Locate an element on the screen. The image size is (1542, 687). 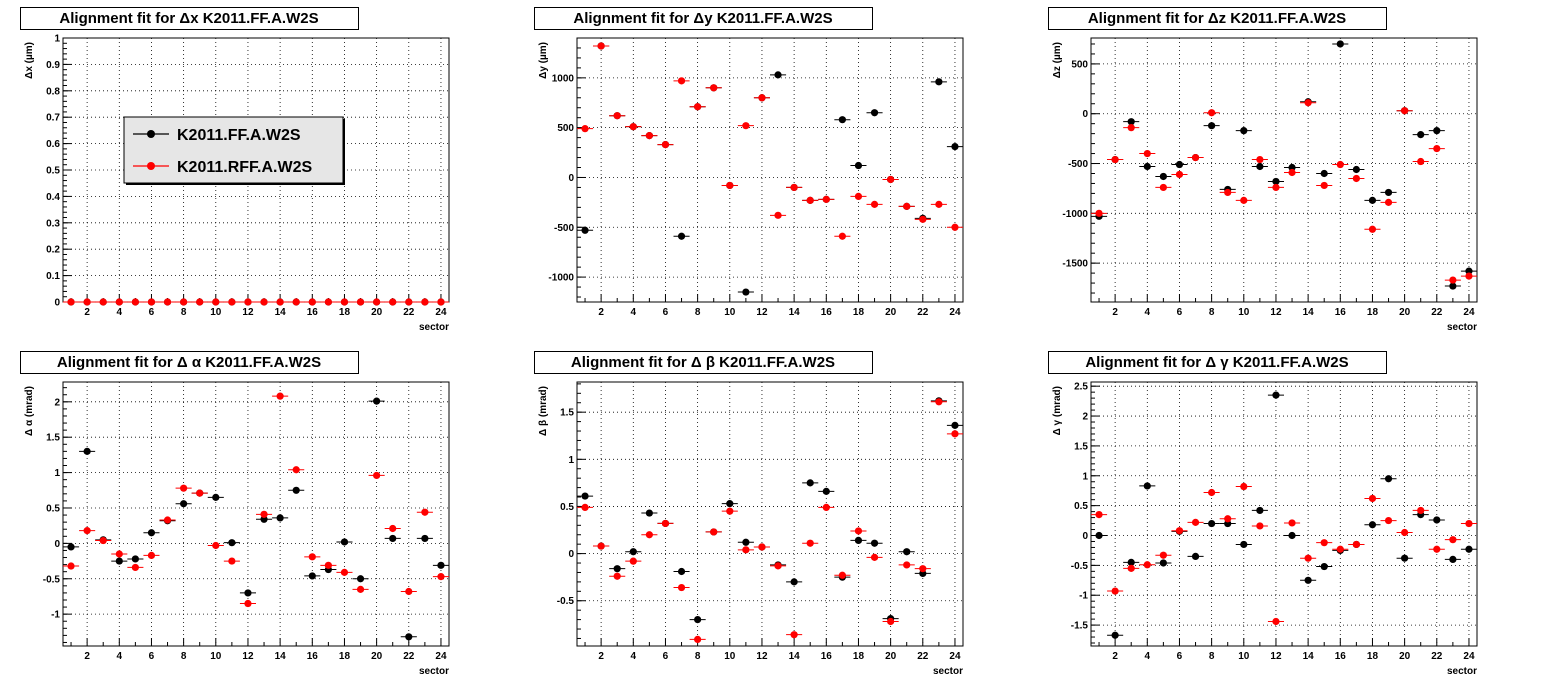
y-tick-label: 0.8 is located at coordinates (53, 91).